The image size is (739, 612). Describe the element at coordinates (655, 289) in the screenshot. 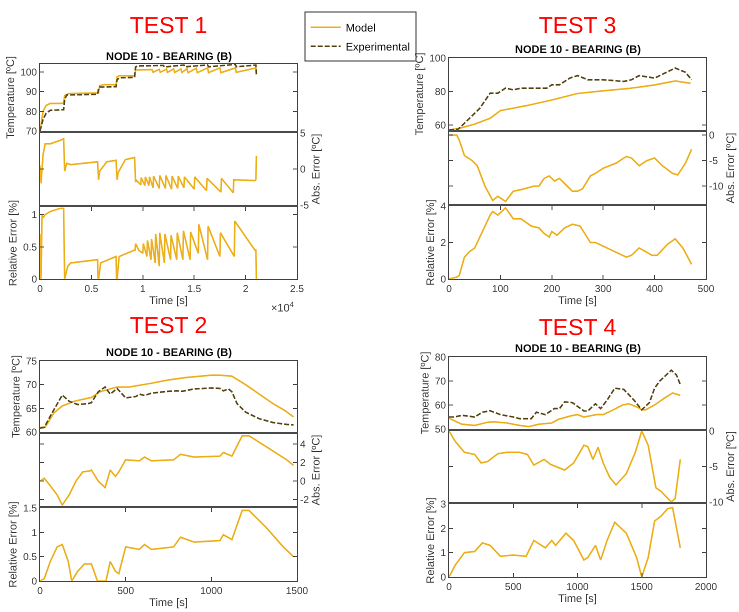

I see `x-tick-label: 400` at that location.